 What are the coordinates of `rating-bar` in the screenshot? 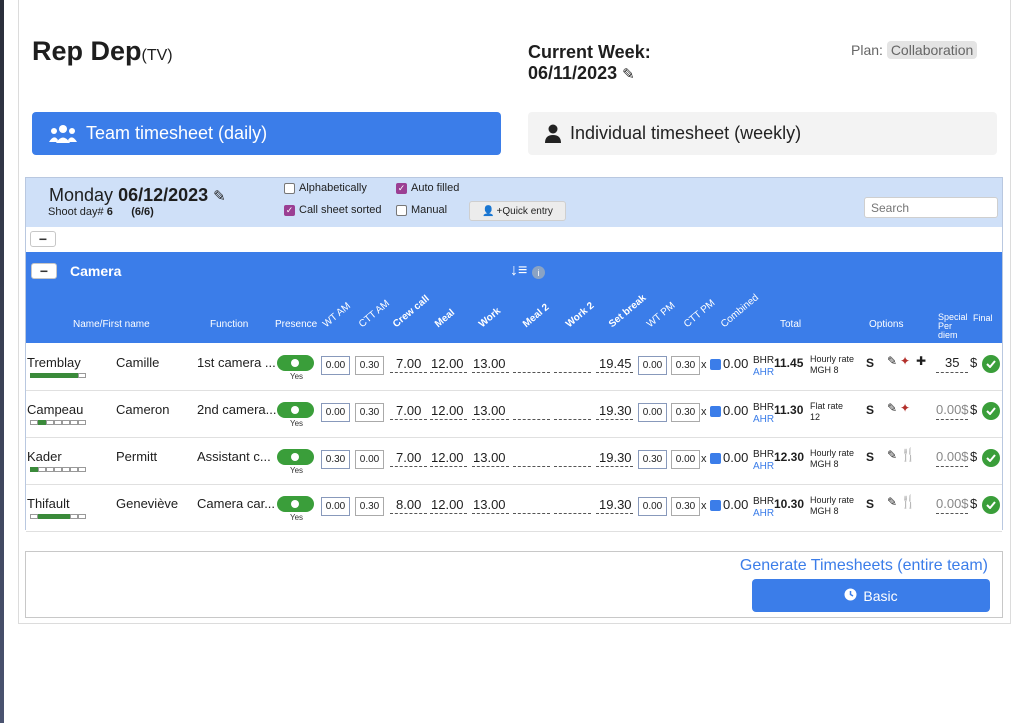 It's located at (58, 516).